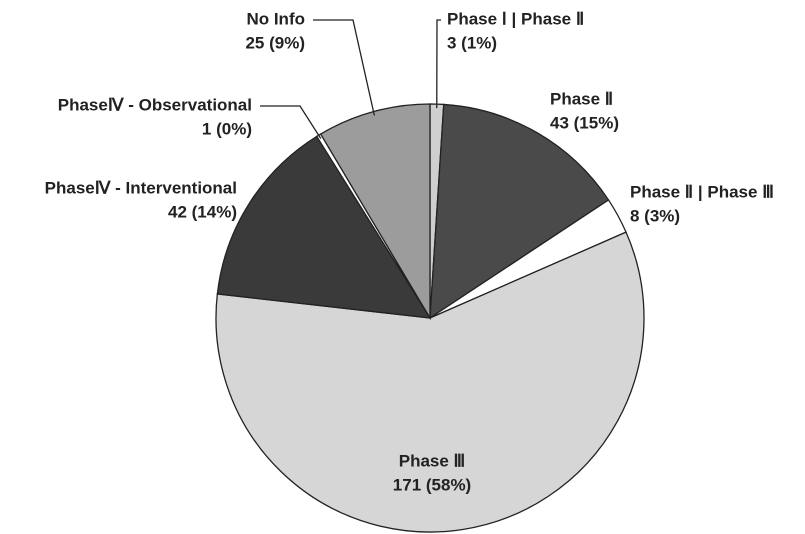 Image resolution: width=805 pixels, height=534 pixels. What do you see at coordinates (432, 460) in the screenshot?
I see `slice-label: Phase Ⅲ` at bounding box center [432, 460].